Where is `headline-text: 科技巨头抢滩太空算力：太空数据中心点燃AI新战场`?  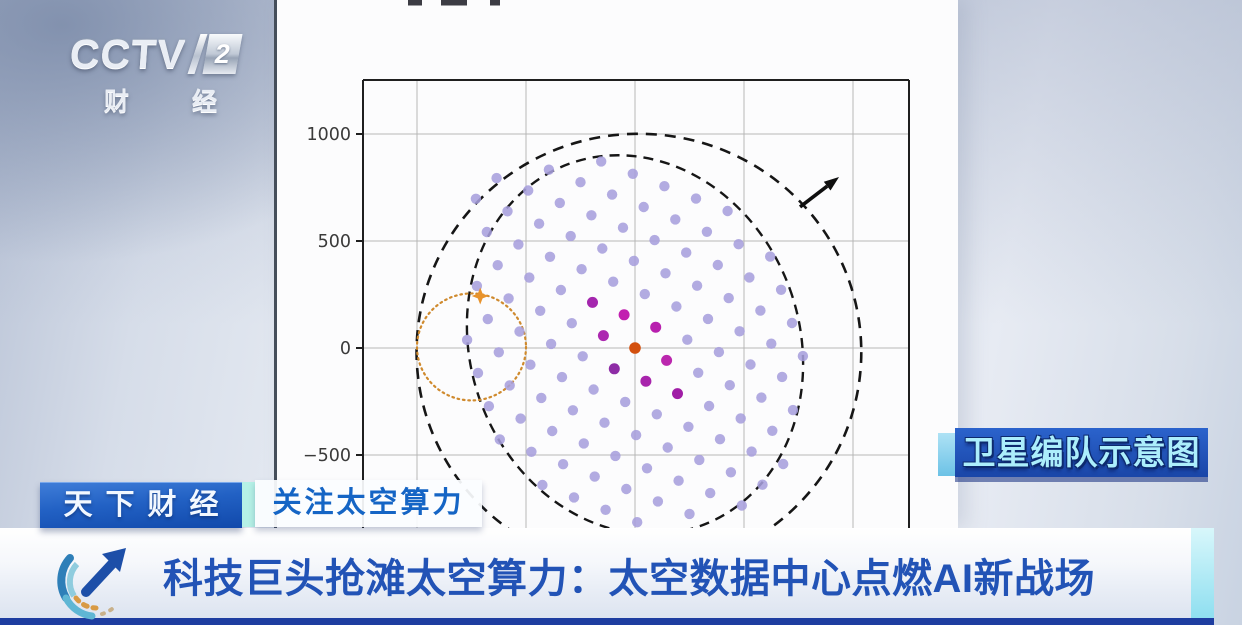
headline-text: 科技巨头抢滩太空算力：太空数据中心点燃AI新战场 is located at coordinates (629, 579).